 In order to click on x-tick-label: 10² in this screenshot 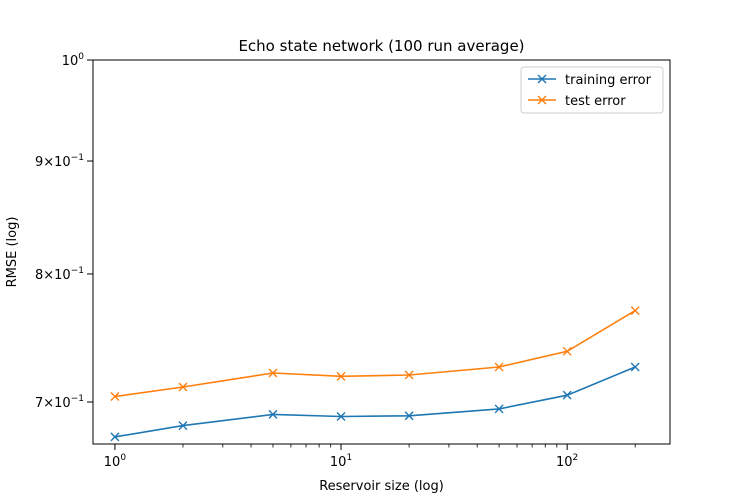, I will do `click(567, 461)`.